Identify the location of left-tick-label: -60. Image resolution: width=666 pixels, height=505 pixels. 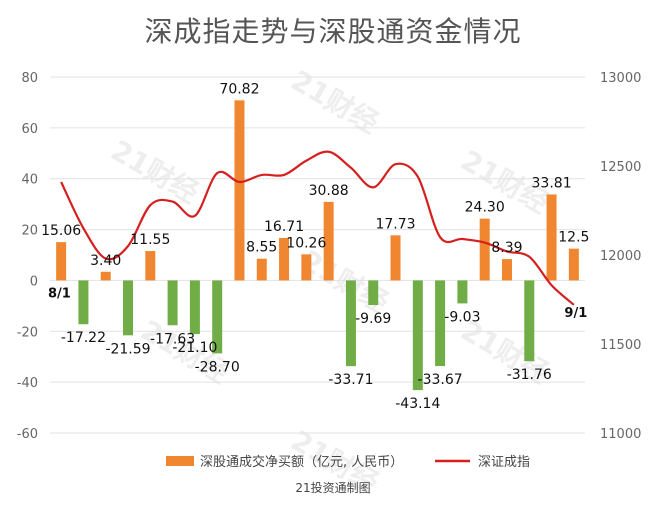
(27, 434).